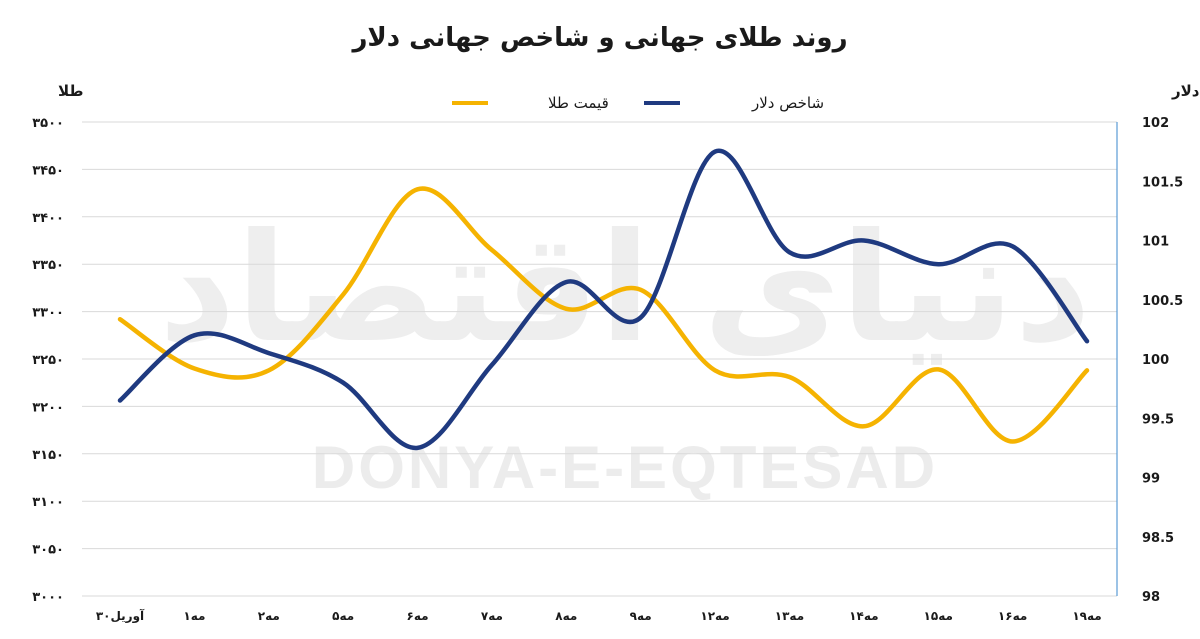 The image size is (1200, 639). Describe the element at coordinates (1086, 616) in the screenshot. I see `x-tick-label: ۱۹مه` at that location.